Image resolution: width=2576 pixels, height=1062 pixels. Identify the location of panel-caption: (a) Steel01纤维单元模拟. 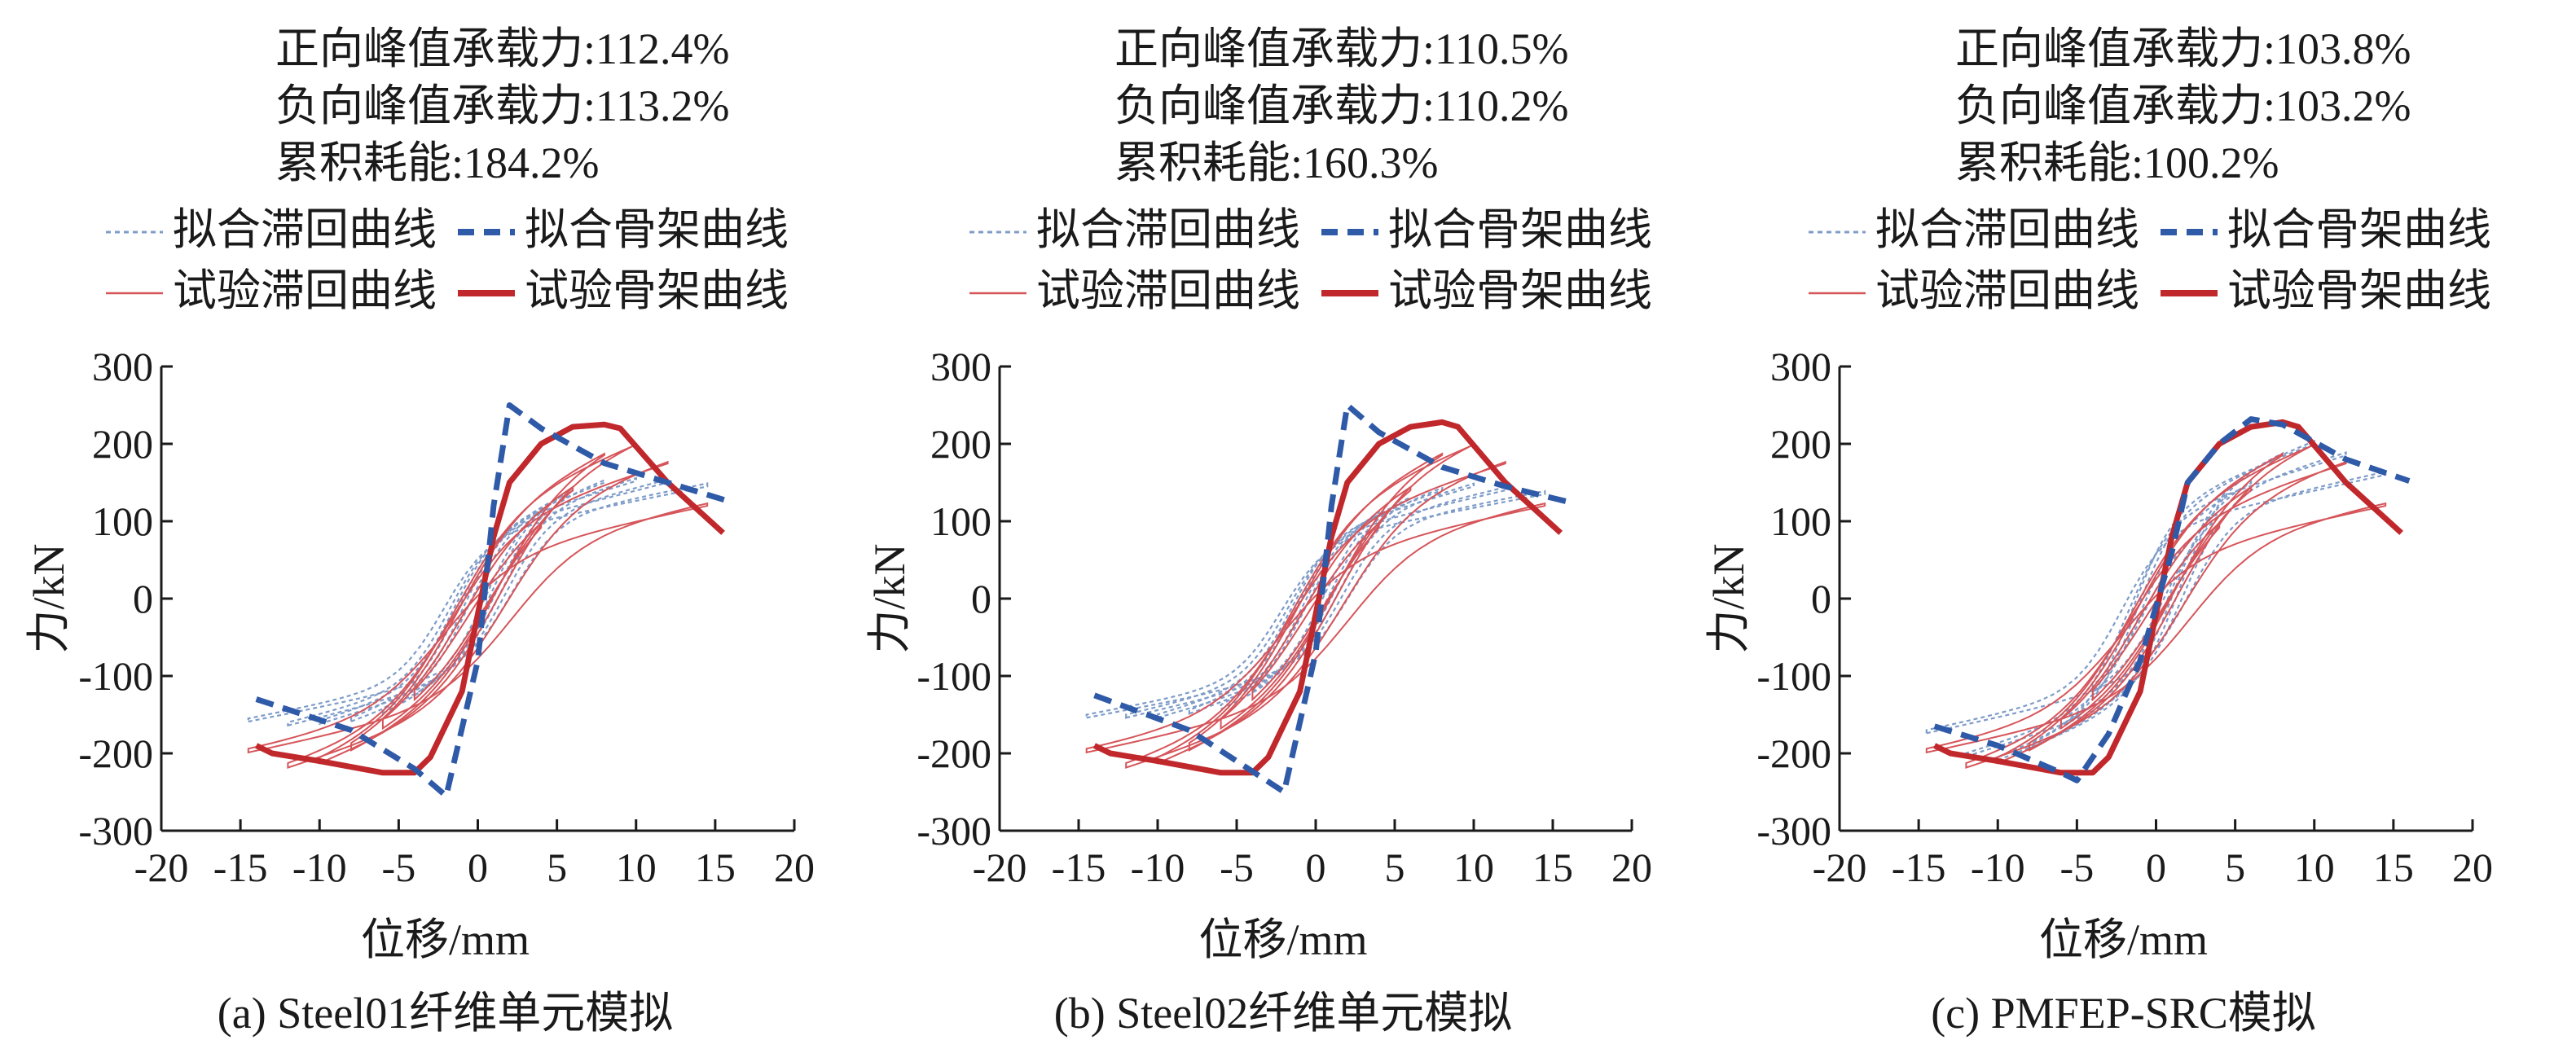
(445, 1013).